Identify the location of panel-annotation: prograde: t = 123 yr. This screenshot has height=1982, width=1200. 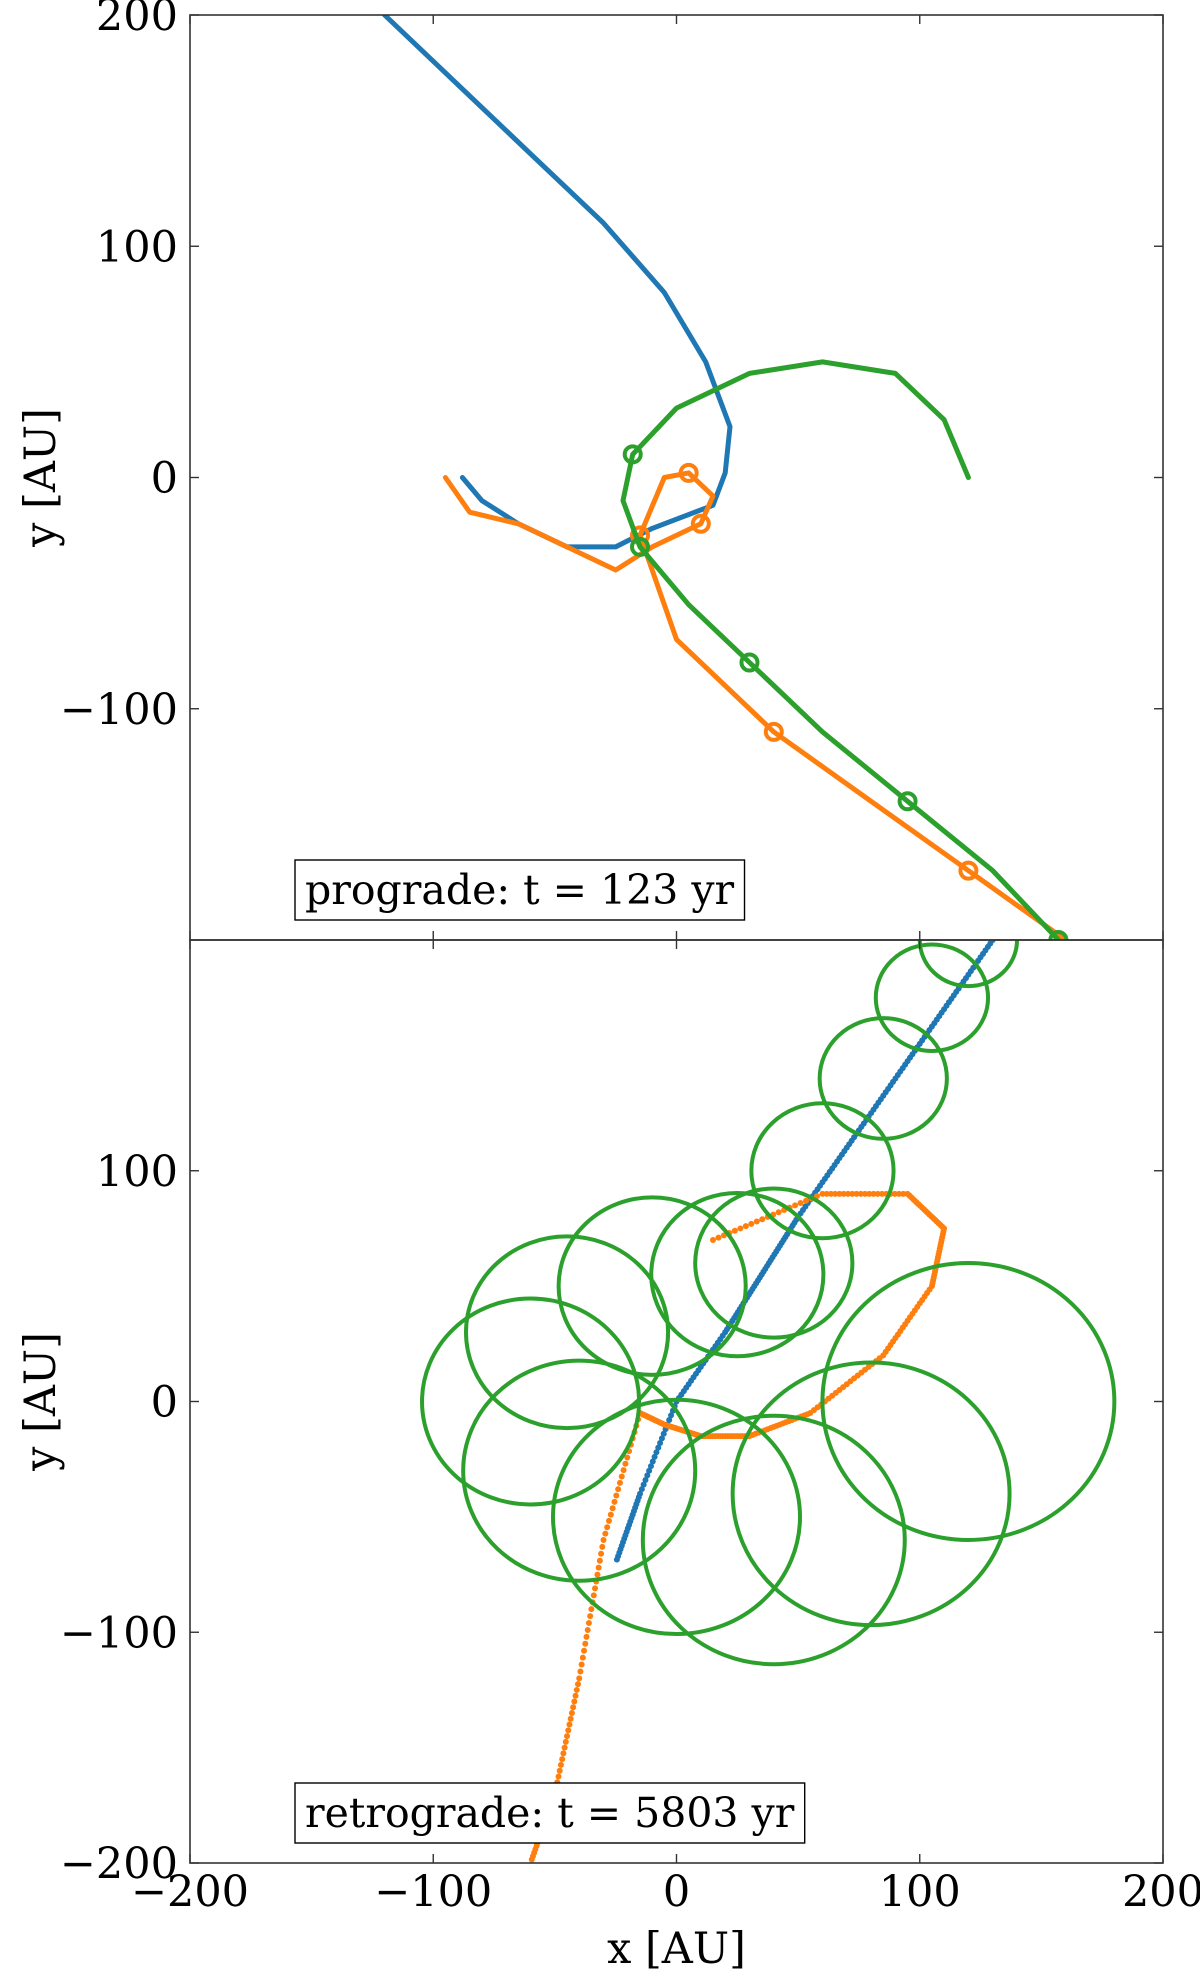
(520, 890).